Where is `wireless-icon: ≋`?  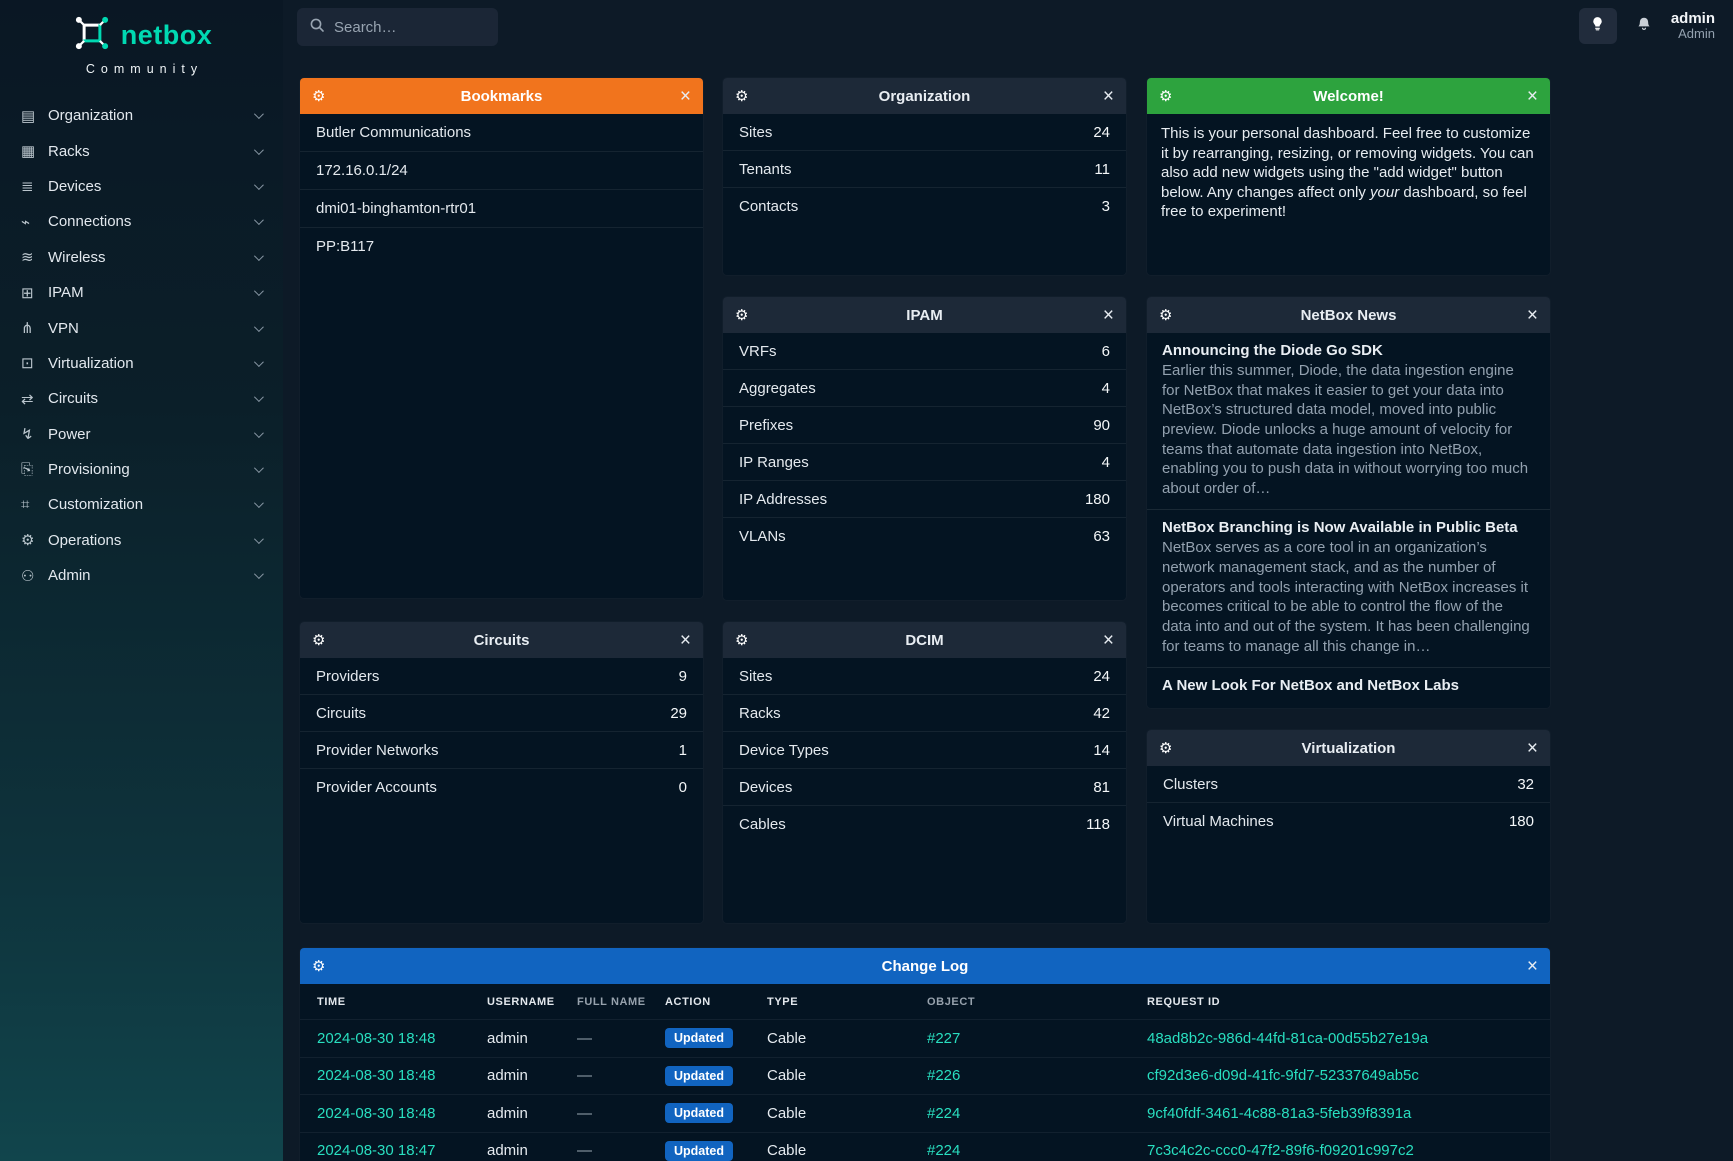 wireless-icon: ≋ is located at coordinates (27, 258).